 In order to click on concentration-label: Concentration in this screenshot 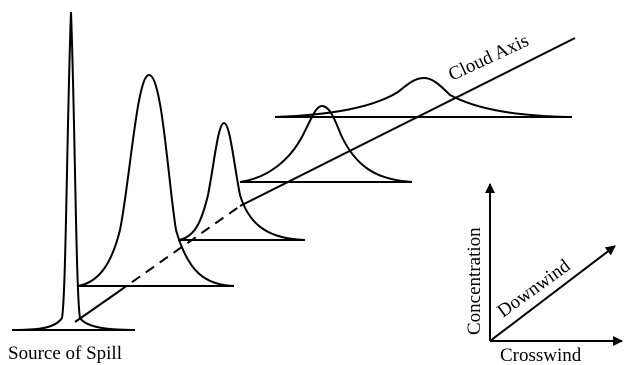, I will do `click(474, 281)`.